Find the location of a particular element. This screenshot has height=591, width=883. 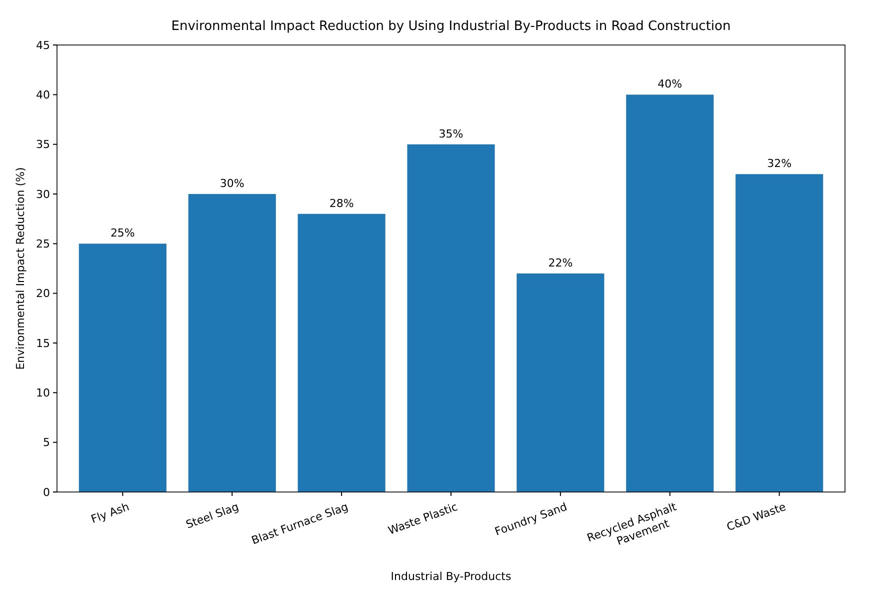

data-label: 40% is located at coordinates (670, 84).